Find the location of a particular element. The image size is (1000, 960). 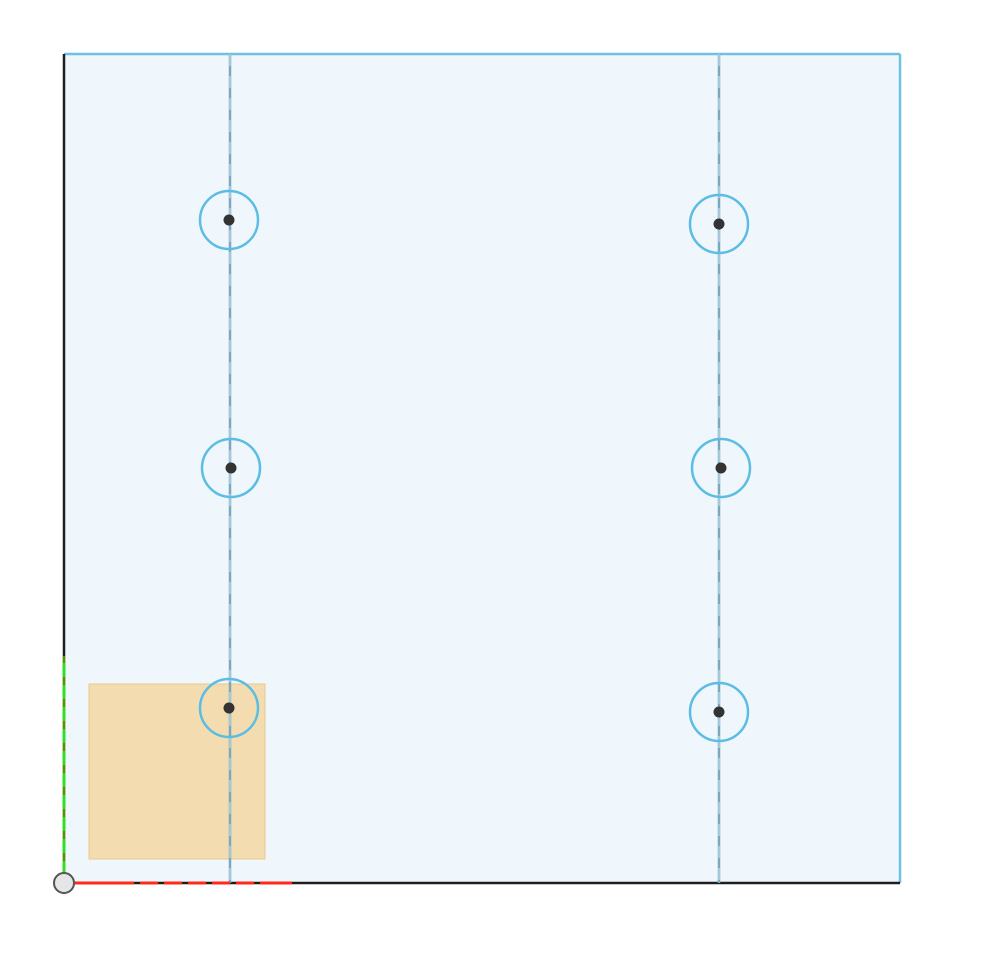

origin-point-icon is located at coordinates (64, 883).